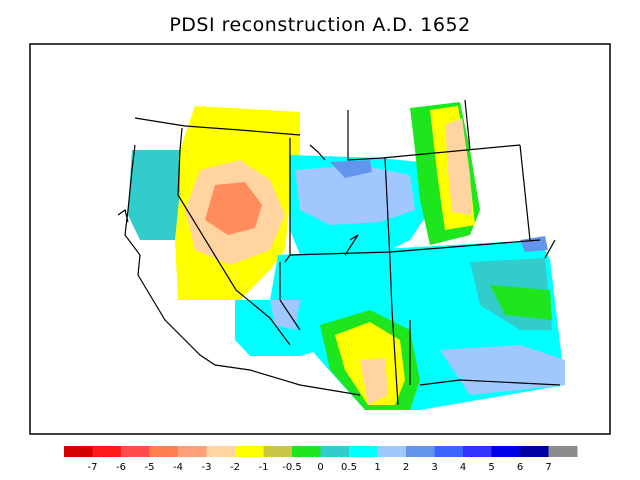 Image resolution: width=640 pixels, height=480 pixels. Describe the element at coordinates (548, 467) in the screenshot. I see `legend-tick-label: 7` at that location.